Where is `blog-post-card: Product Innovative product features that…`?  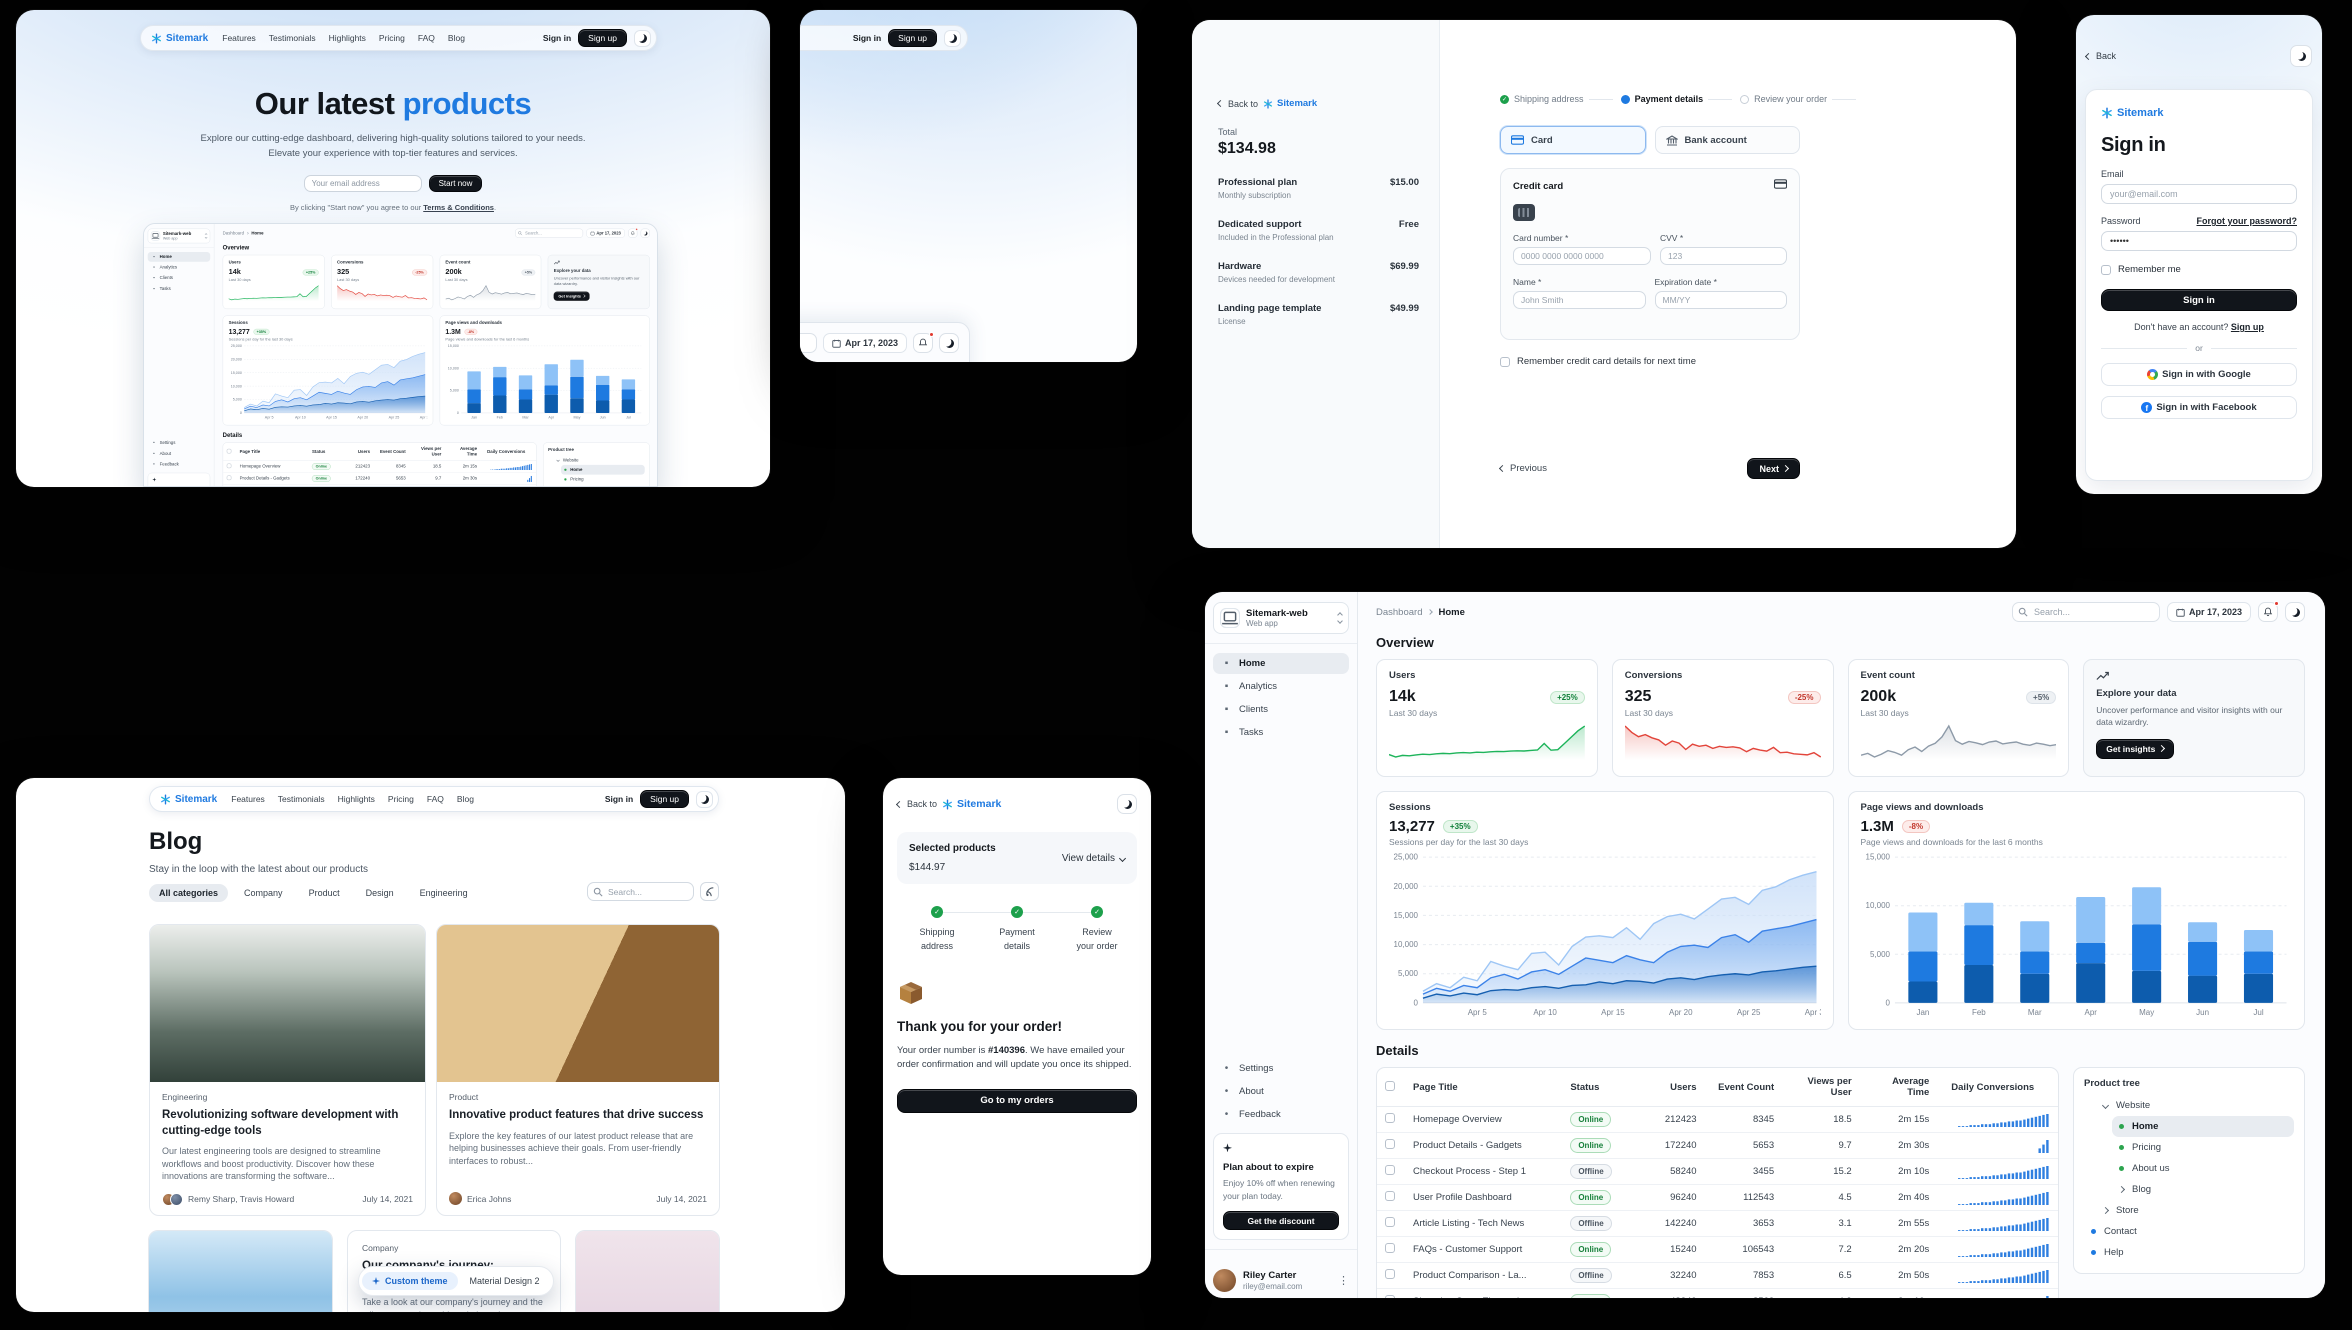
blog-post-card: Product Innovative product features that… is located at coordinates (578, 1070).